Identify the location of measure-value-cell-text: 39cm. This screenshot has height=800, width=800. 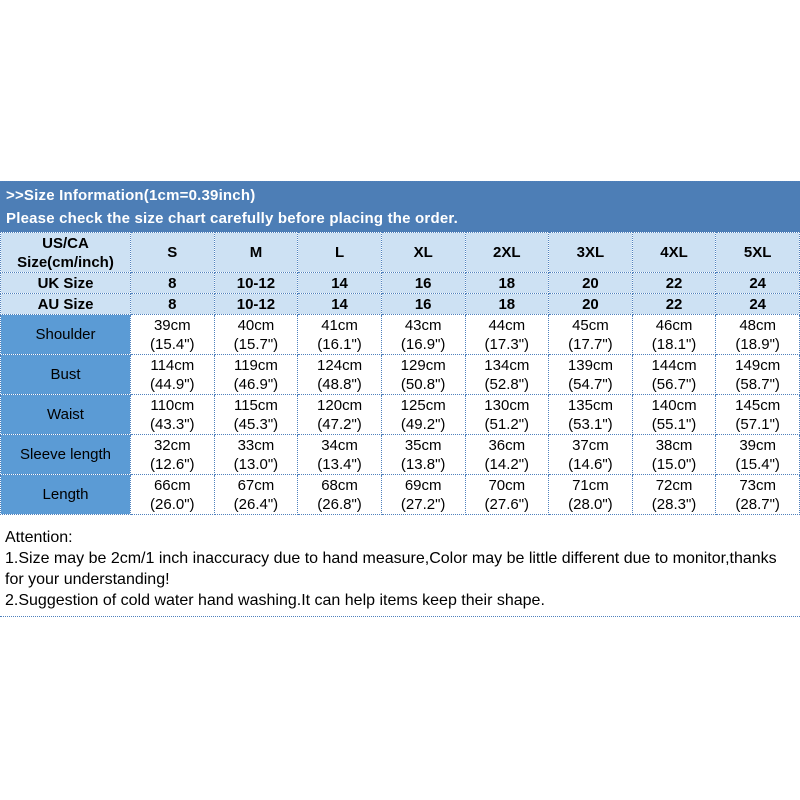
(758, 445).